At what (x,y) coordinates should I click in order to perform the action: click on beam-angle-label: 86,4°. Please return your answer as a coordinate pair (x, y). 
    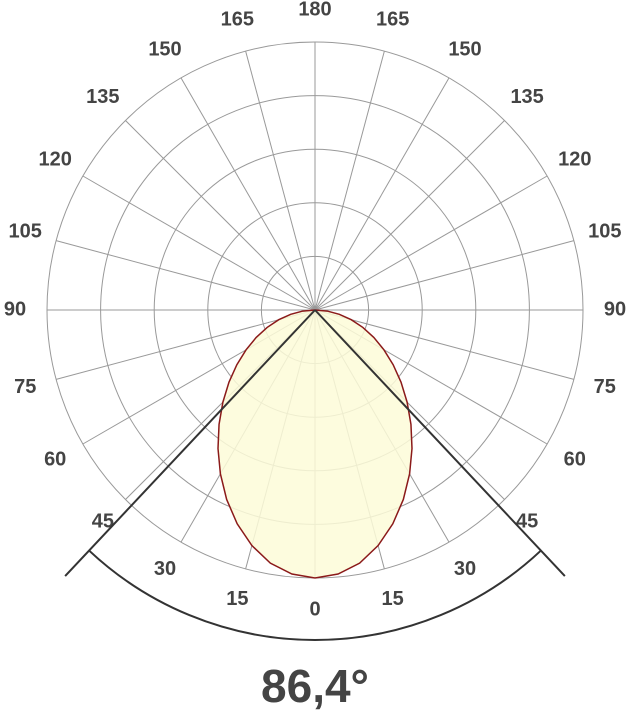
    Looking at the image, I should click on (315, 686).